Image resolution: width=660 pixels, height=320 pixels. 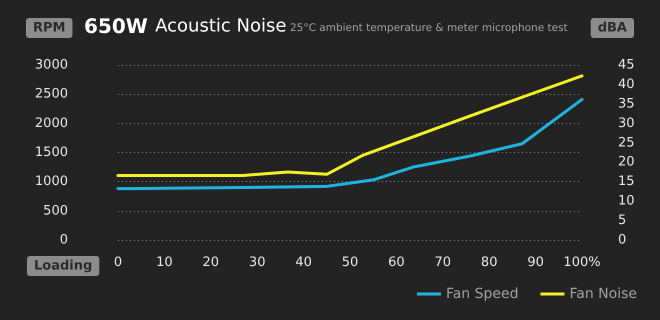 What do you see at coordinates (51, 152) in the screenshot?
I see `y-tick-label: 1500` at bounding box center [51, 152].